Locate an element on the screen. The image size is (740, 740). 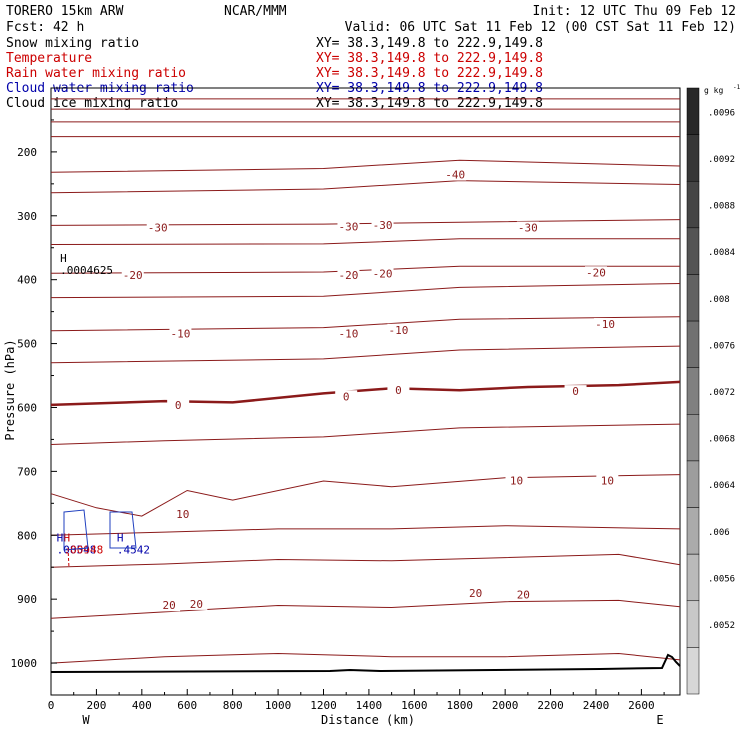
legend-label-snow: Snow mixing ratio is located at coordinates (72, 43).